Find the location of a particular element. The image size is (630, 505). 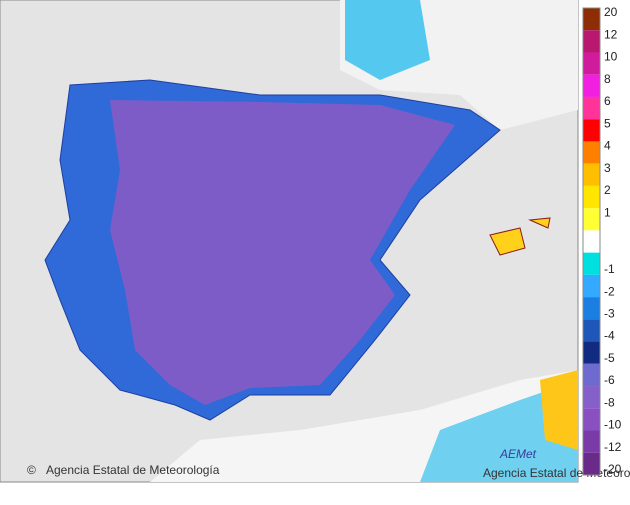

legend-label: 10 is located at coordinates (611, 57).